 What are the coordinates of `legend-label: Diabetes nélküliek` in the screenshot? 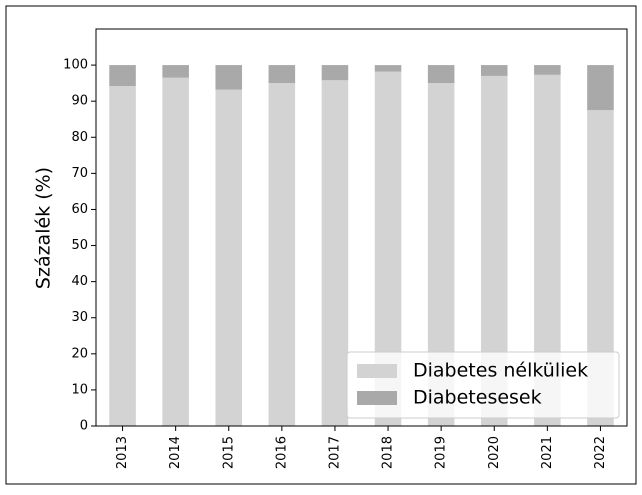 It's located at (500, 371).